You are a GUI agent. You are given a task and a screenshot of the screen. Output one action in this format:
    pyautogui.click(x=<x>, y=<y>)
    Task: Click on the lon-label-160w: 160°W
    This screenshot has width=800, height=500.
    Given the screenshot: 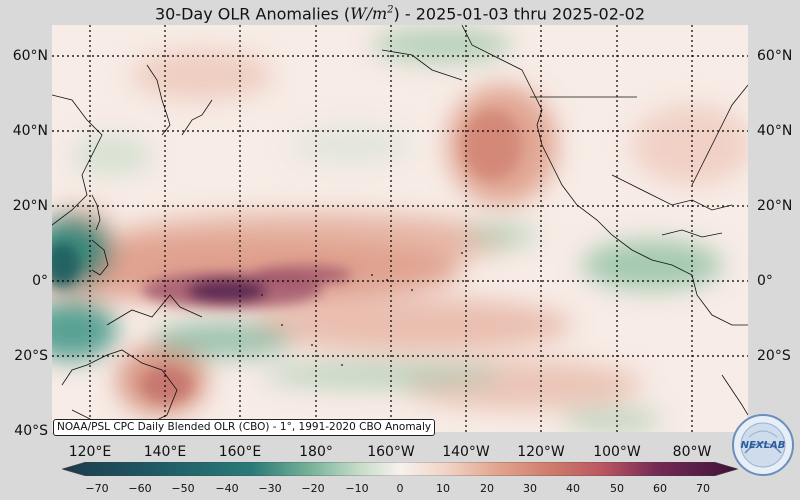 What is the action you would take?
    pyautogui.click(x=391, y=452)
    